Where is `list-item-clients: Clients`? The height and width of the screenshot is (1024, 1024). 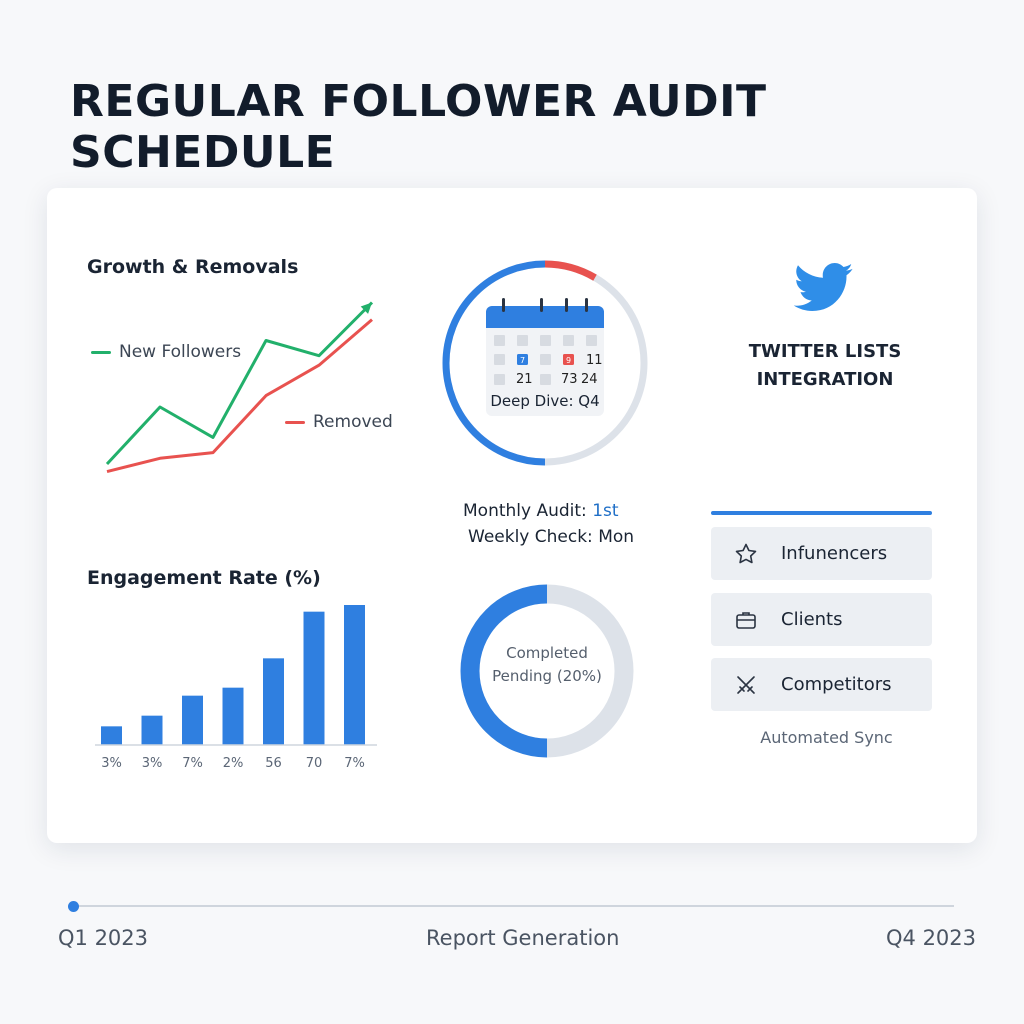 list-item-clients: Clients is located at coordinates (821, 619).